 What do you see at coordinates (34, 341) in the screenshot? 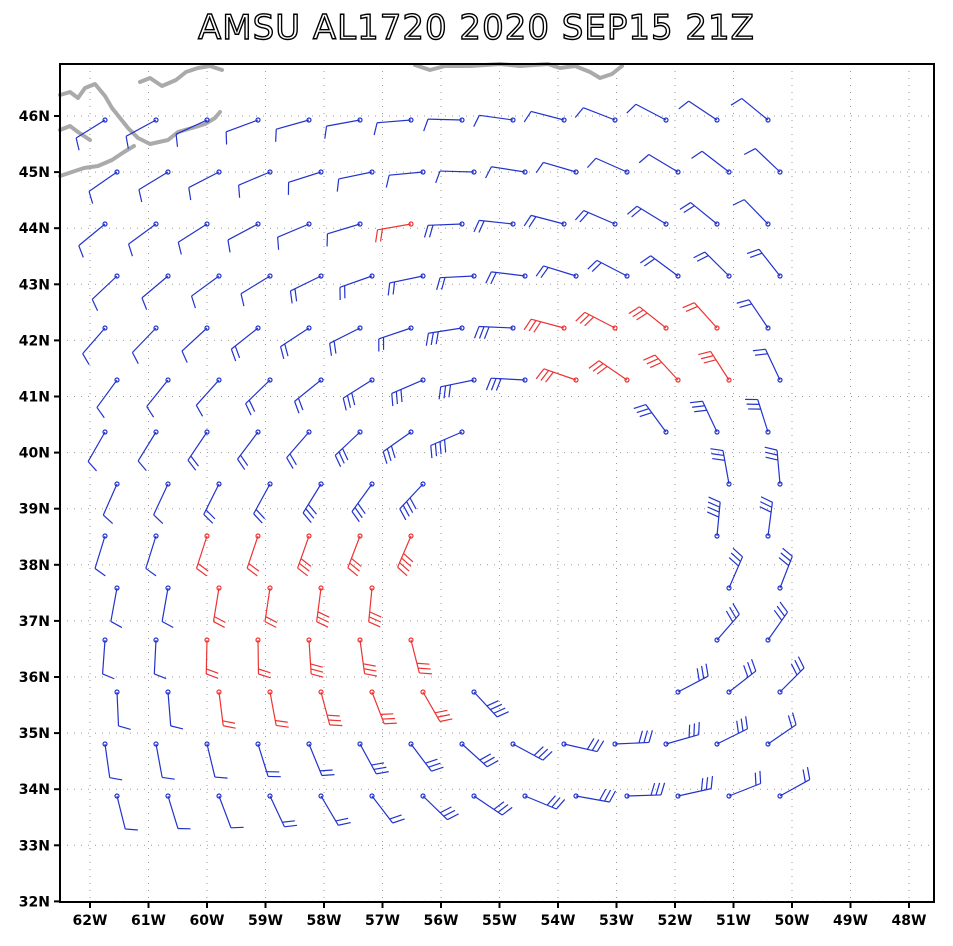
I see `y-tick-label: 42N` at bounding box center [34, 341].